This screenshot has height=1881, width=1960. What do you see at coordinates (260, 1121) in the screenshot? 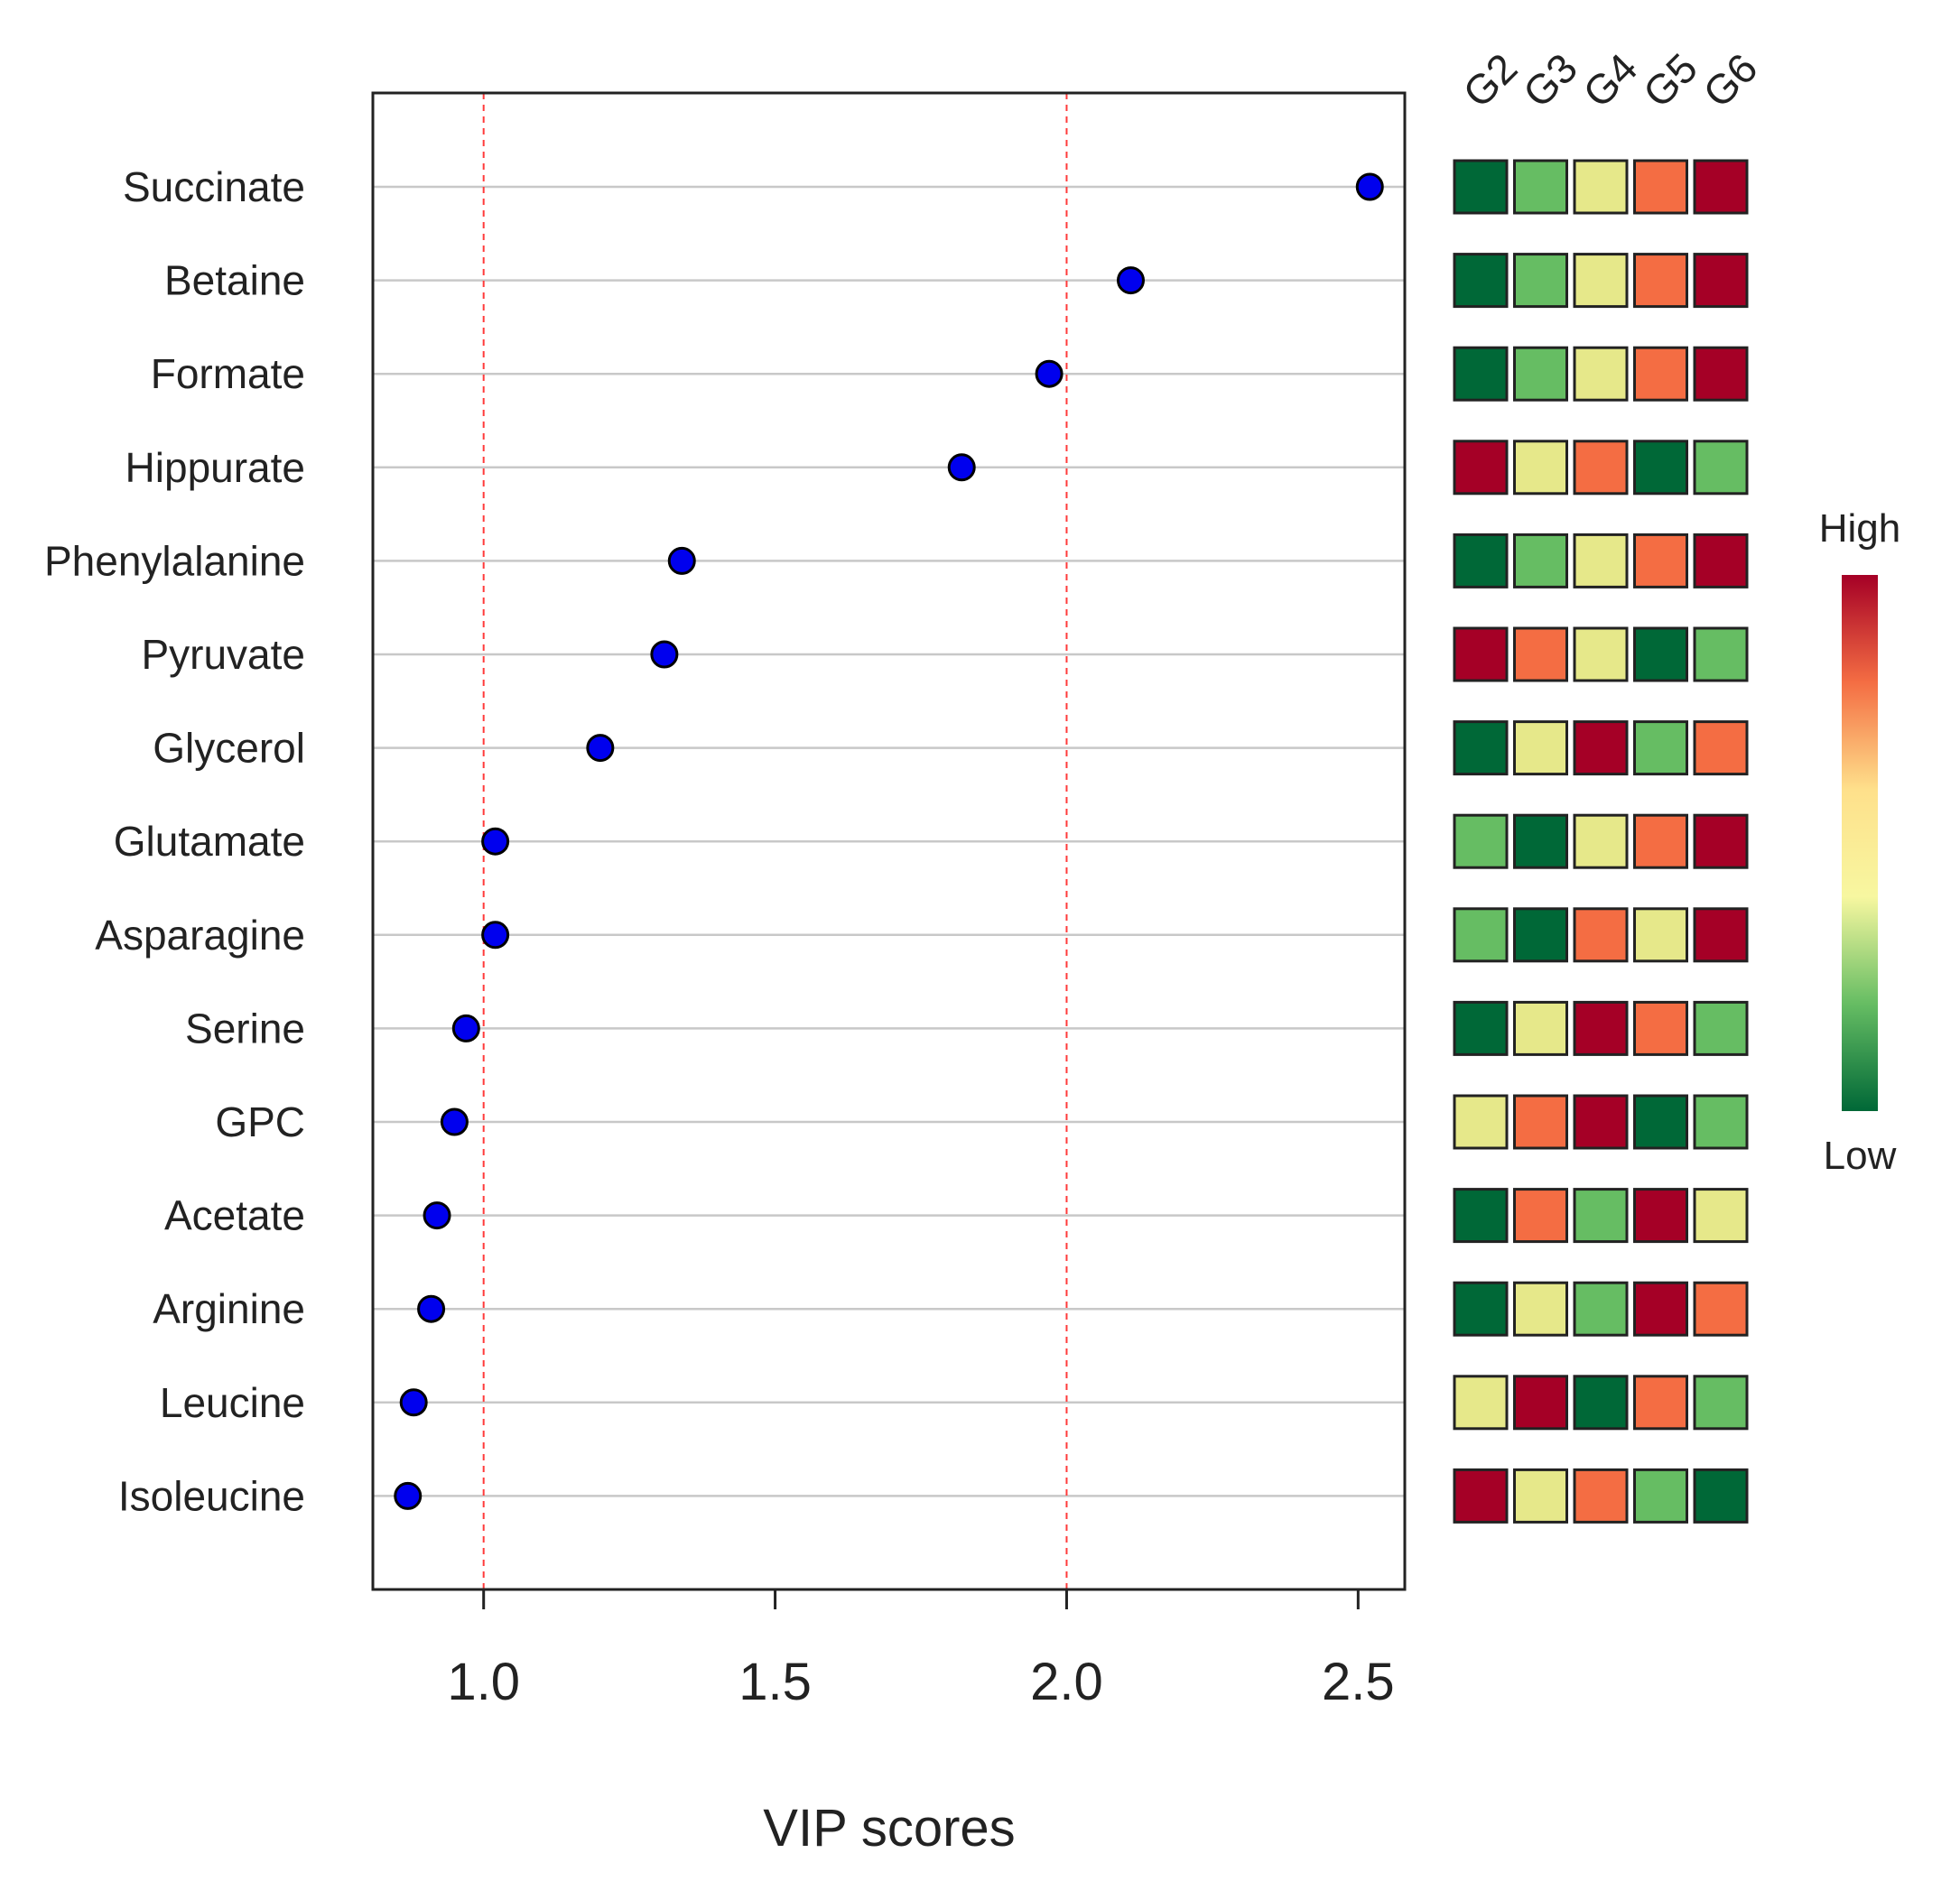
I see `metabolite-label: GPC` at bounding box center [260, 1121].